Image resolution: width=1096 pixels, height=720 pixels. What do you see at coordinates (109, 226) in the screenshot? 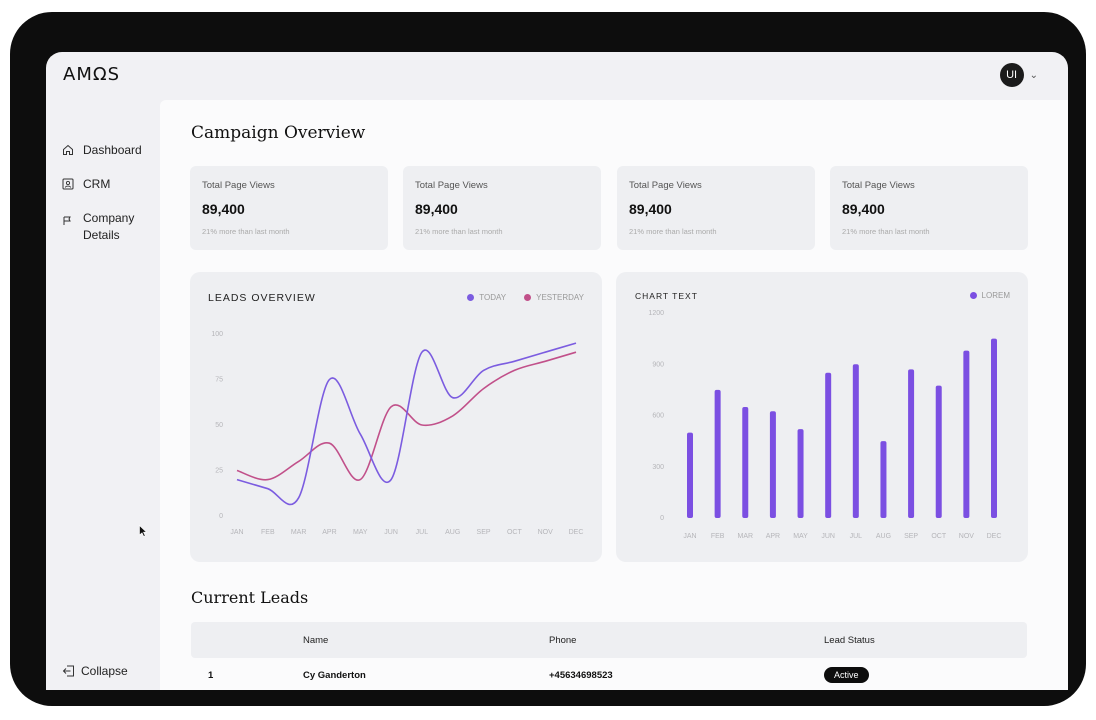
I see `sidebar-item-label: Company Details` at bounding box center [109, 226].